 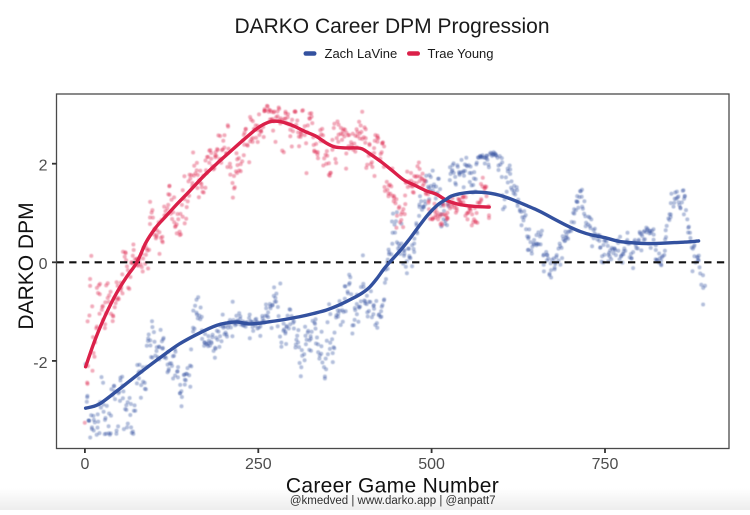 I want to click on svg-text: 500, so click(x=431, y=464).